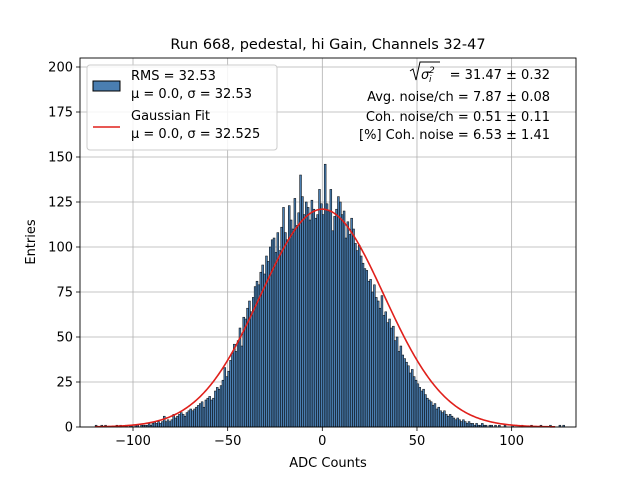 This screenshot has height=480, width=640. Describe the element at coordinates (425, 75) in the screenshot. I see `svg-text: σ` at that location.